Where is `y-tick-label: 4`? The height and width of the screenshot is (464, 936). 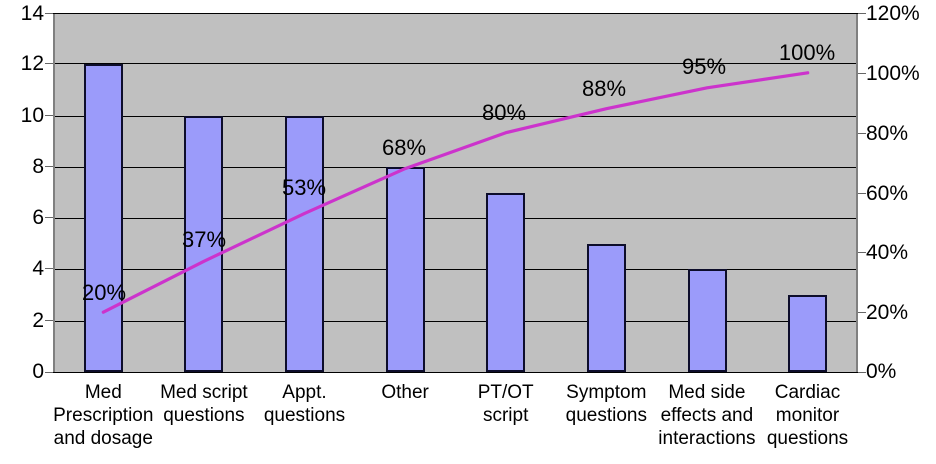
y-tick-label: 4 is located at coordinates (38, 269).